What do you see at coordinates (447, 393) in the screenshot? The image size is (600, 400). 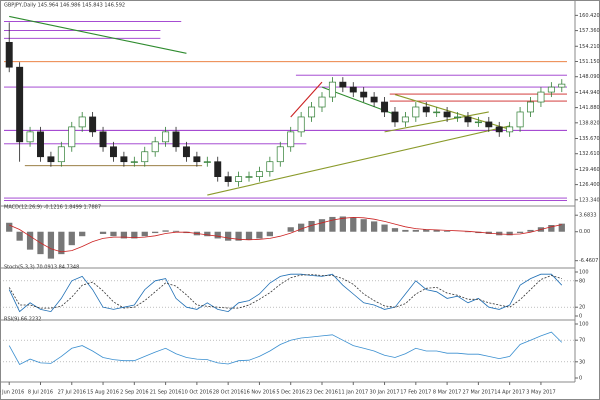 I see `x-tick-label: 8 Mar 2017` at bounding box center [447, 393].